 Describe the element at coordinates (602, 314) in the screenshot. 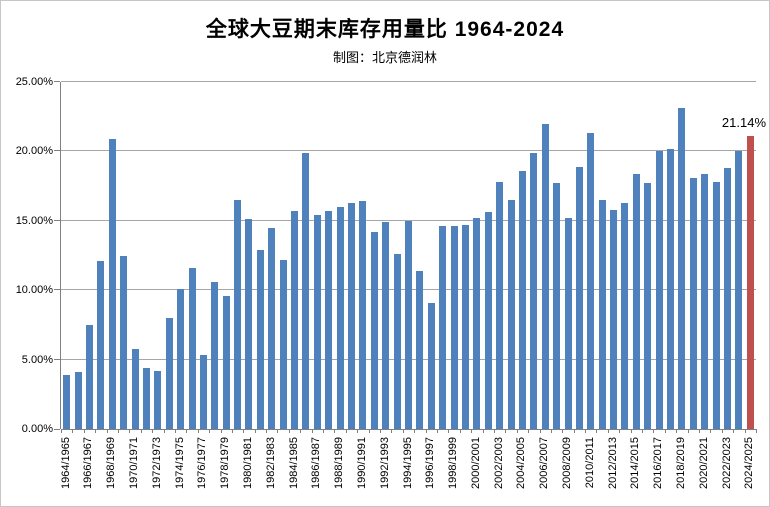

I see `bar-2011/2012` at that location.